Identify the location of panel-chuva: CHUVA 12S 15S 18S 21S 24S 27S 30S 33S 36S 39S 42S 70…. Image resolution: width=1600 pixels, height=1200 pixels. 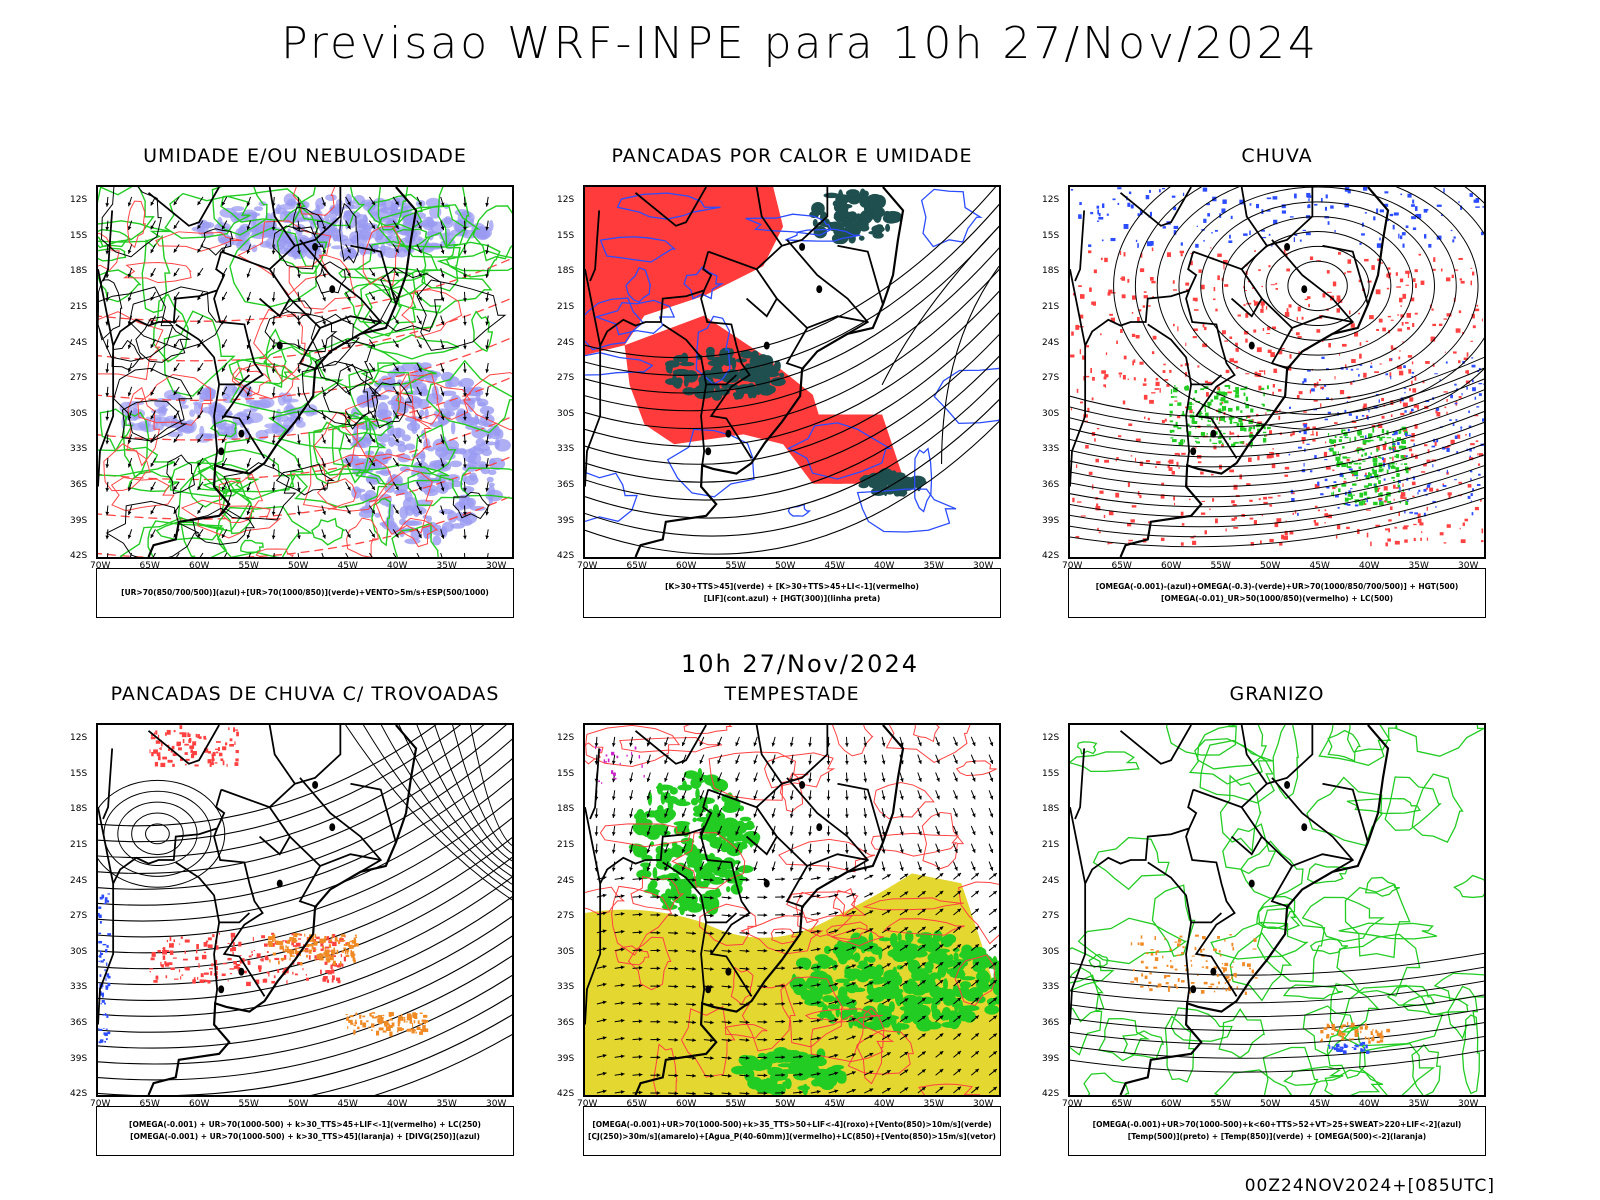
(1229, 395).